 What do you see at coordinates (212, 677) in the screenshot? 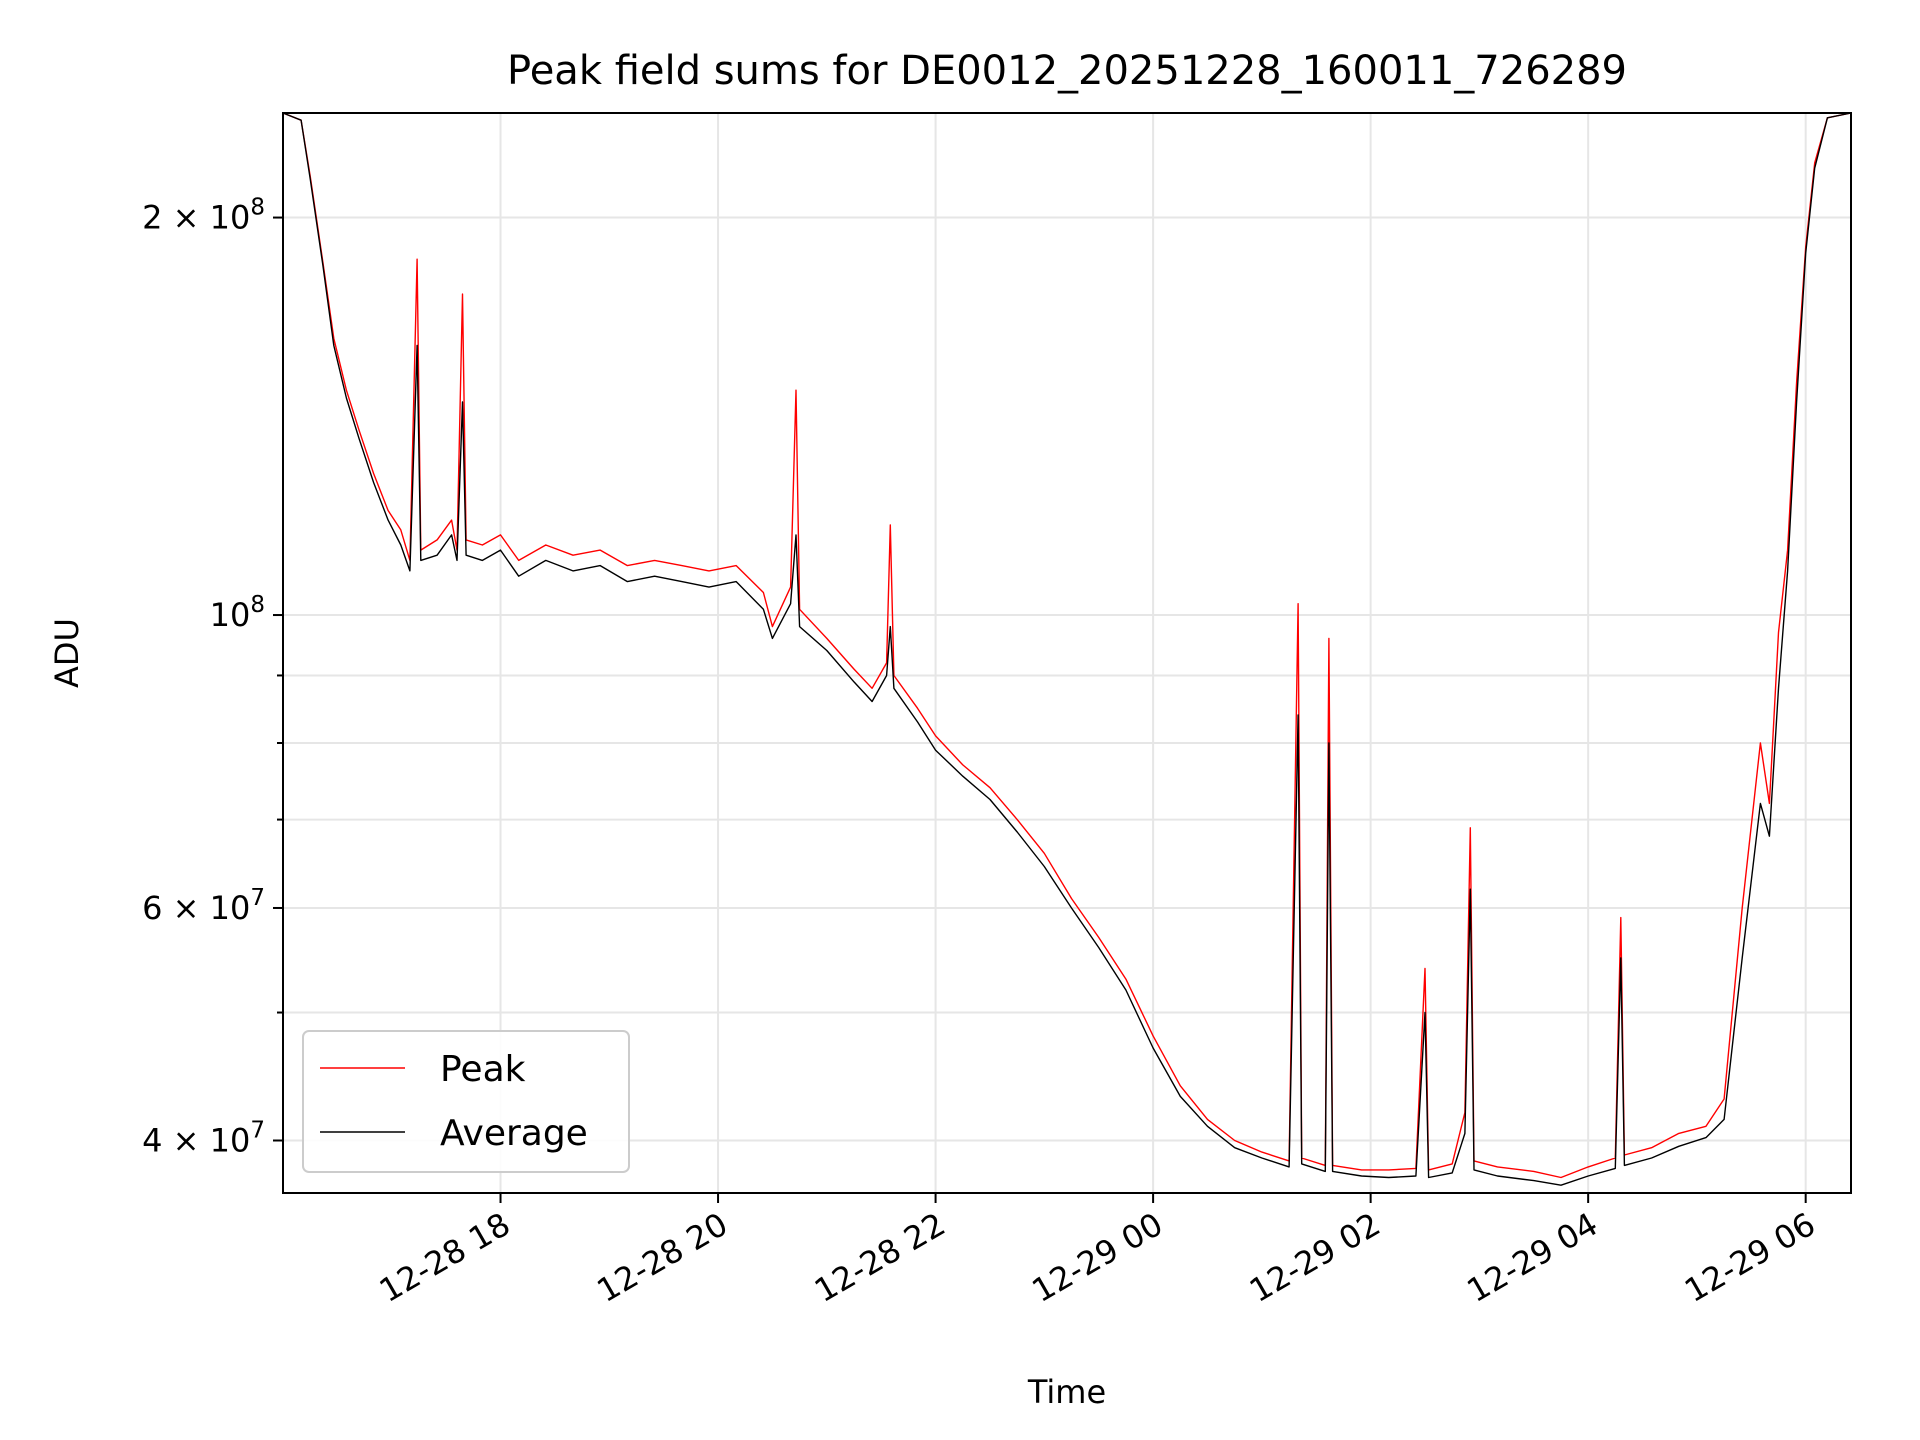
I see `y-axis: 2 × 108 108 6 × 107 4 × 107` at bounding box center [212, 677].